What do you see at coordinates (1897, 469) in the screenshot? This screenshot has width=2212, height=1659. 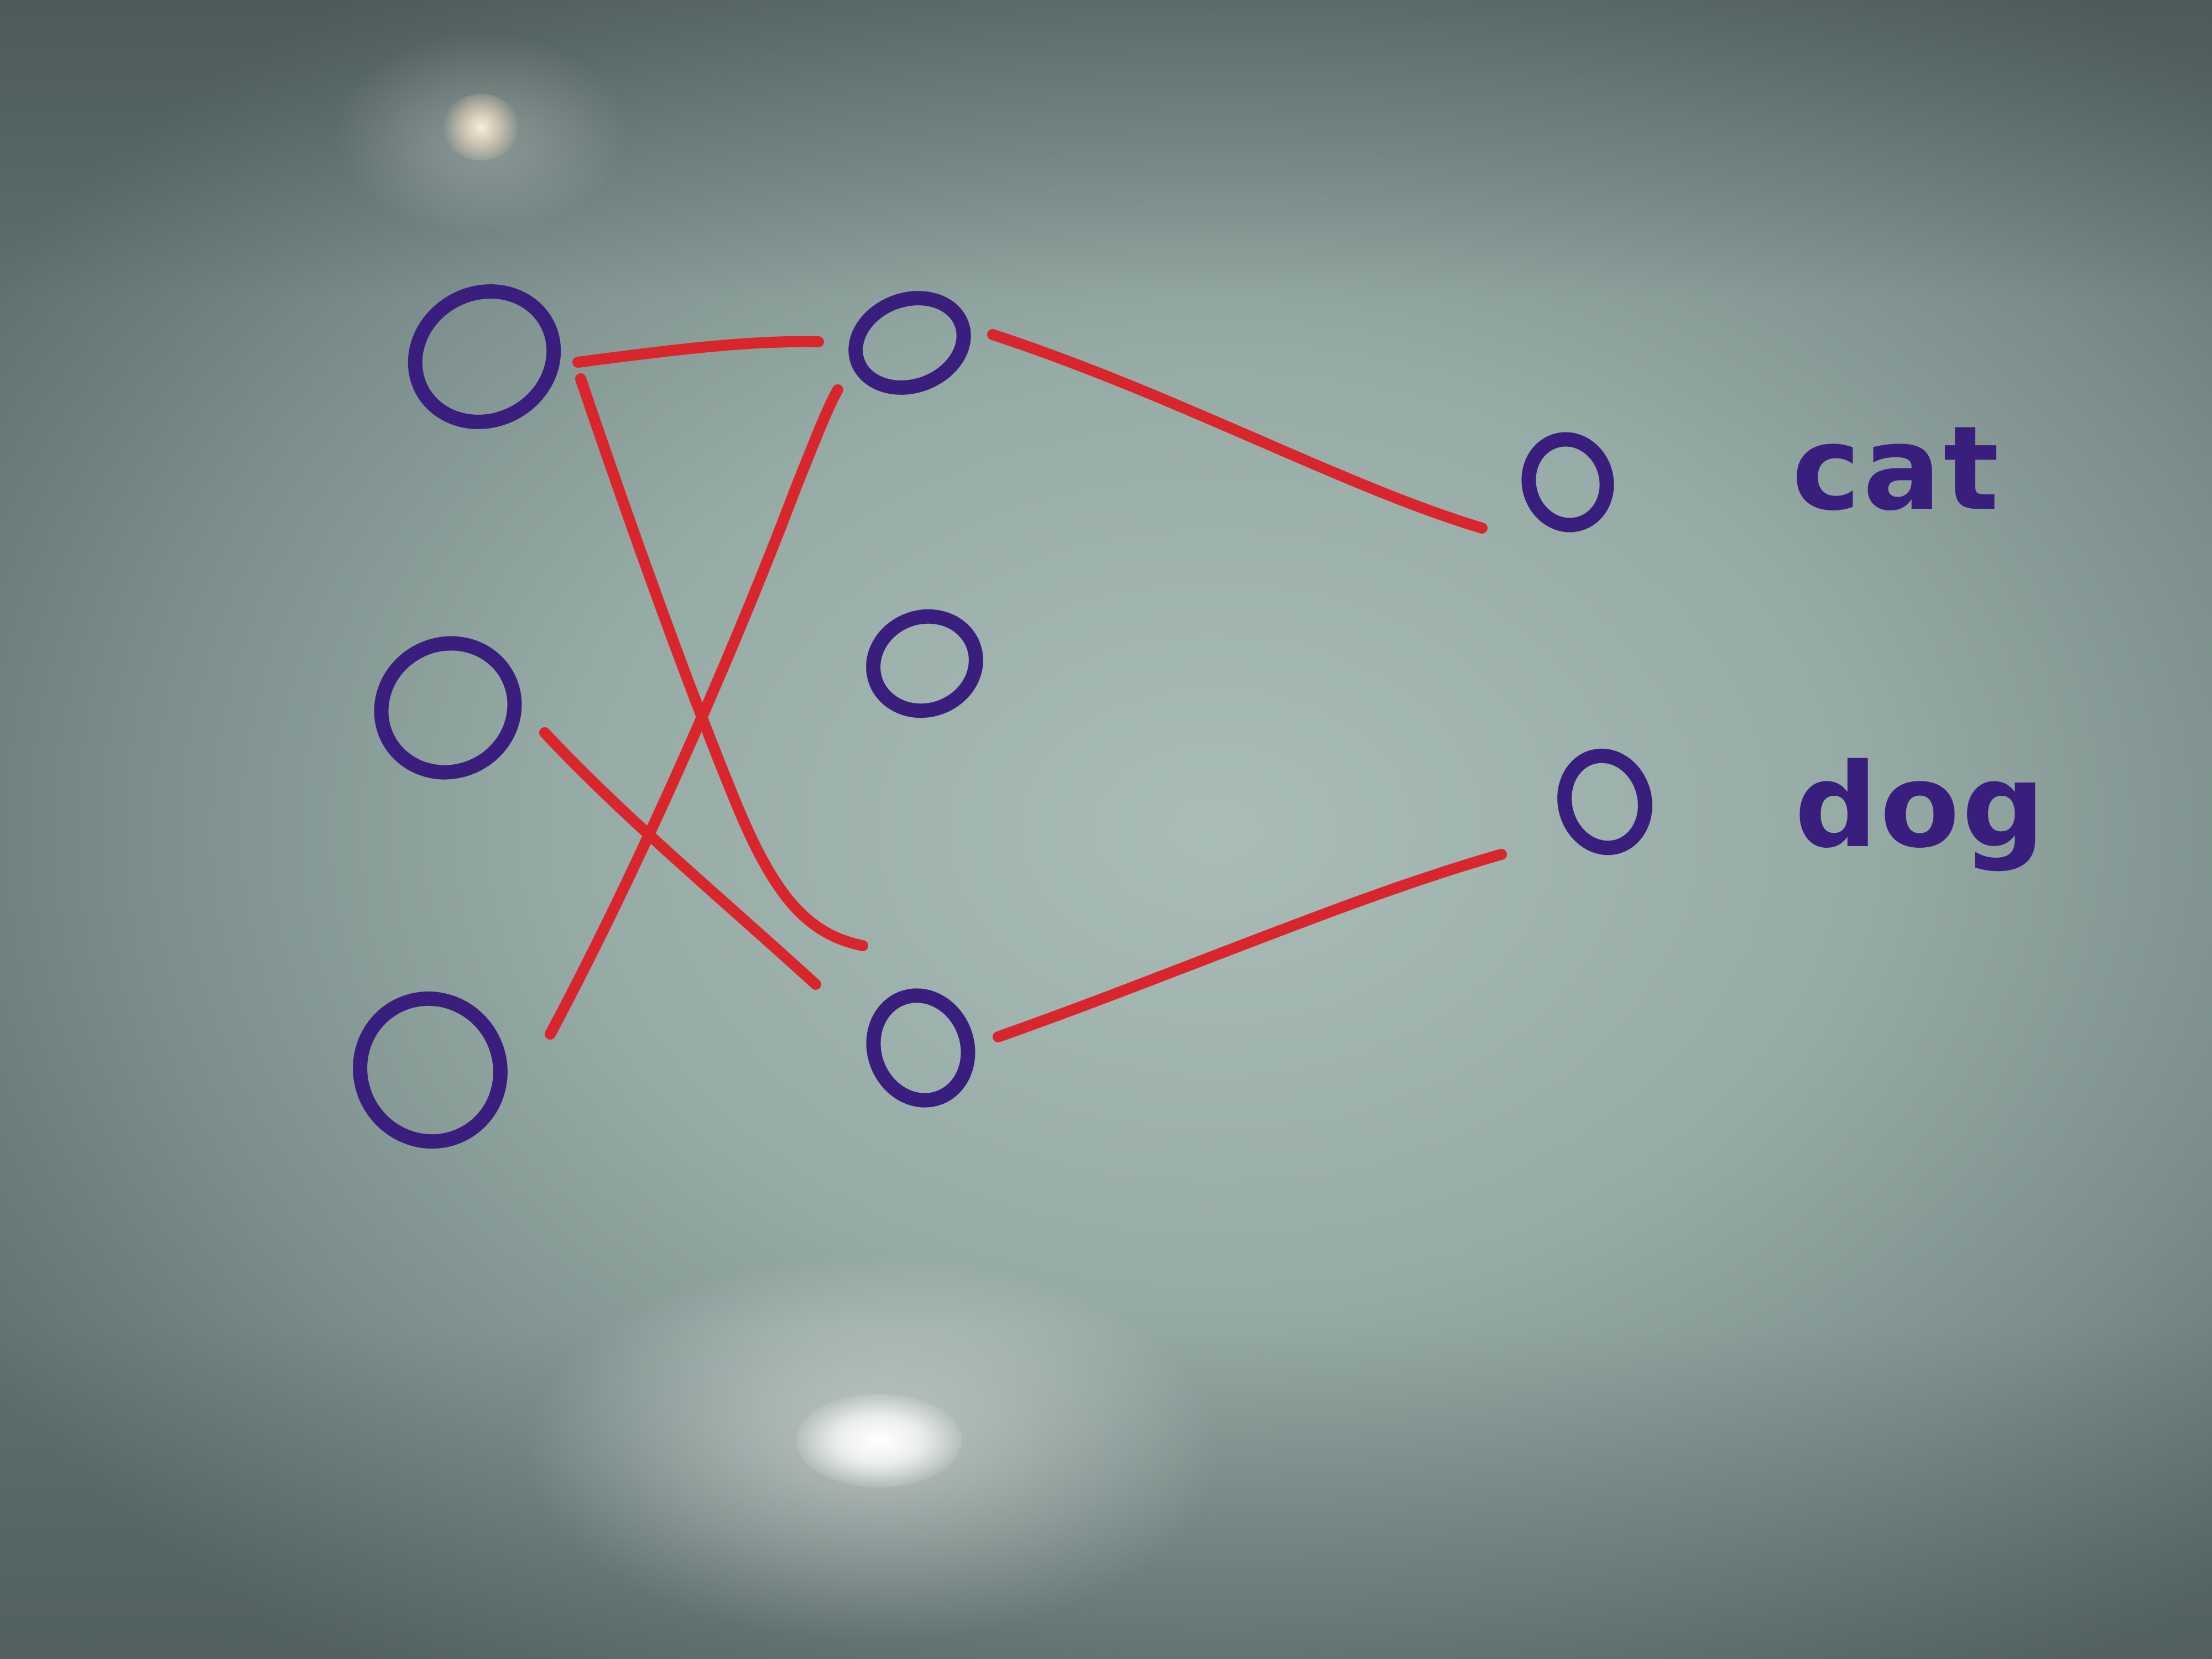 I see `label-cat: cat` at bounding box center [1897, 469].